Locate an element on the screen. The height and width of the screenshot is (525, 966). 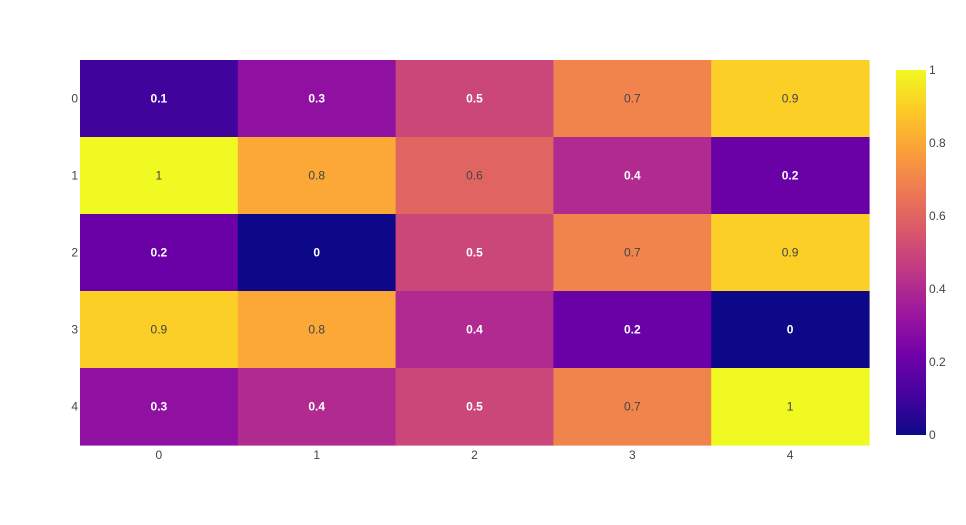
colorbar-tick-label: 0.8 is located at coordinates (937, 143).